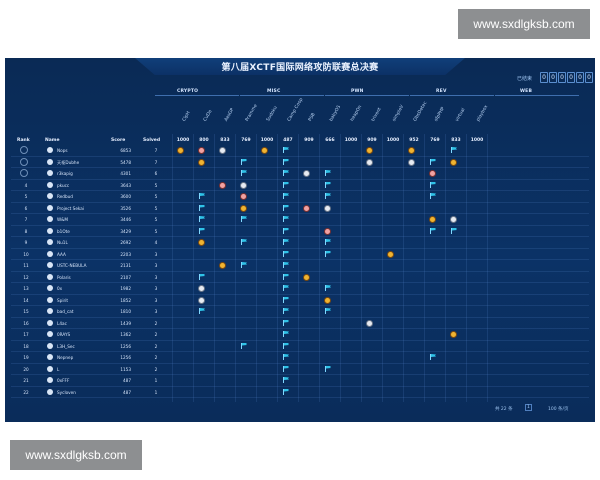 The width and height of the screenshot is (600, 480). What do you see at coordinates (62, 150) in the screenshot?
I see `team-name: Nops` at bounding box center [62, 150].